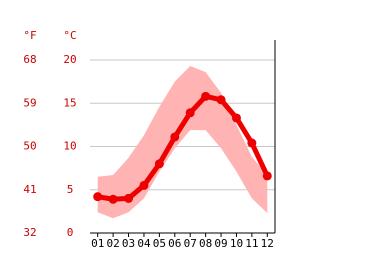  Describe the element at coordinates (159, 243) in the screenshot. I see `x-tick-label: 05` at that location.